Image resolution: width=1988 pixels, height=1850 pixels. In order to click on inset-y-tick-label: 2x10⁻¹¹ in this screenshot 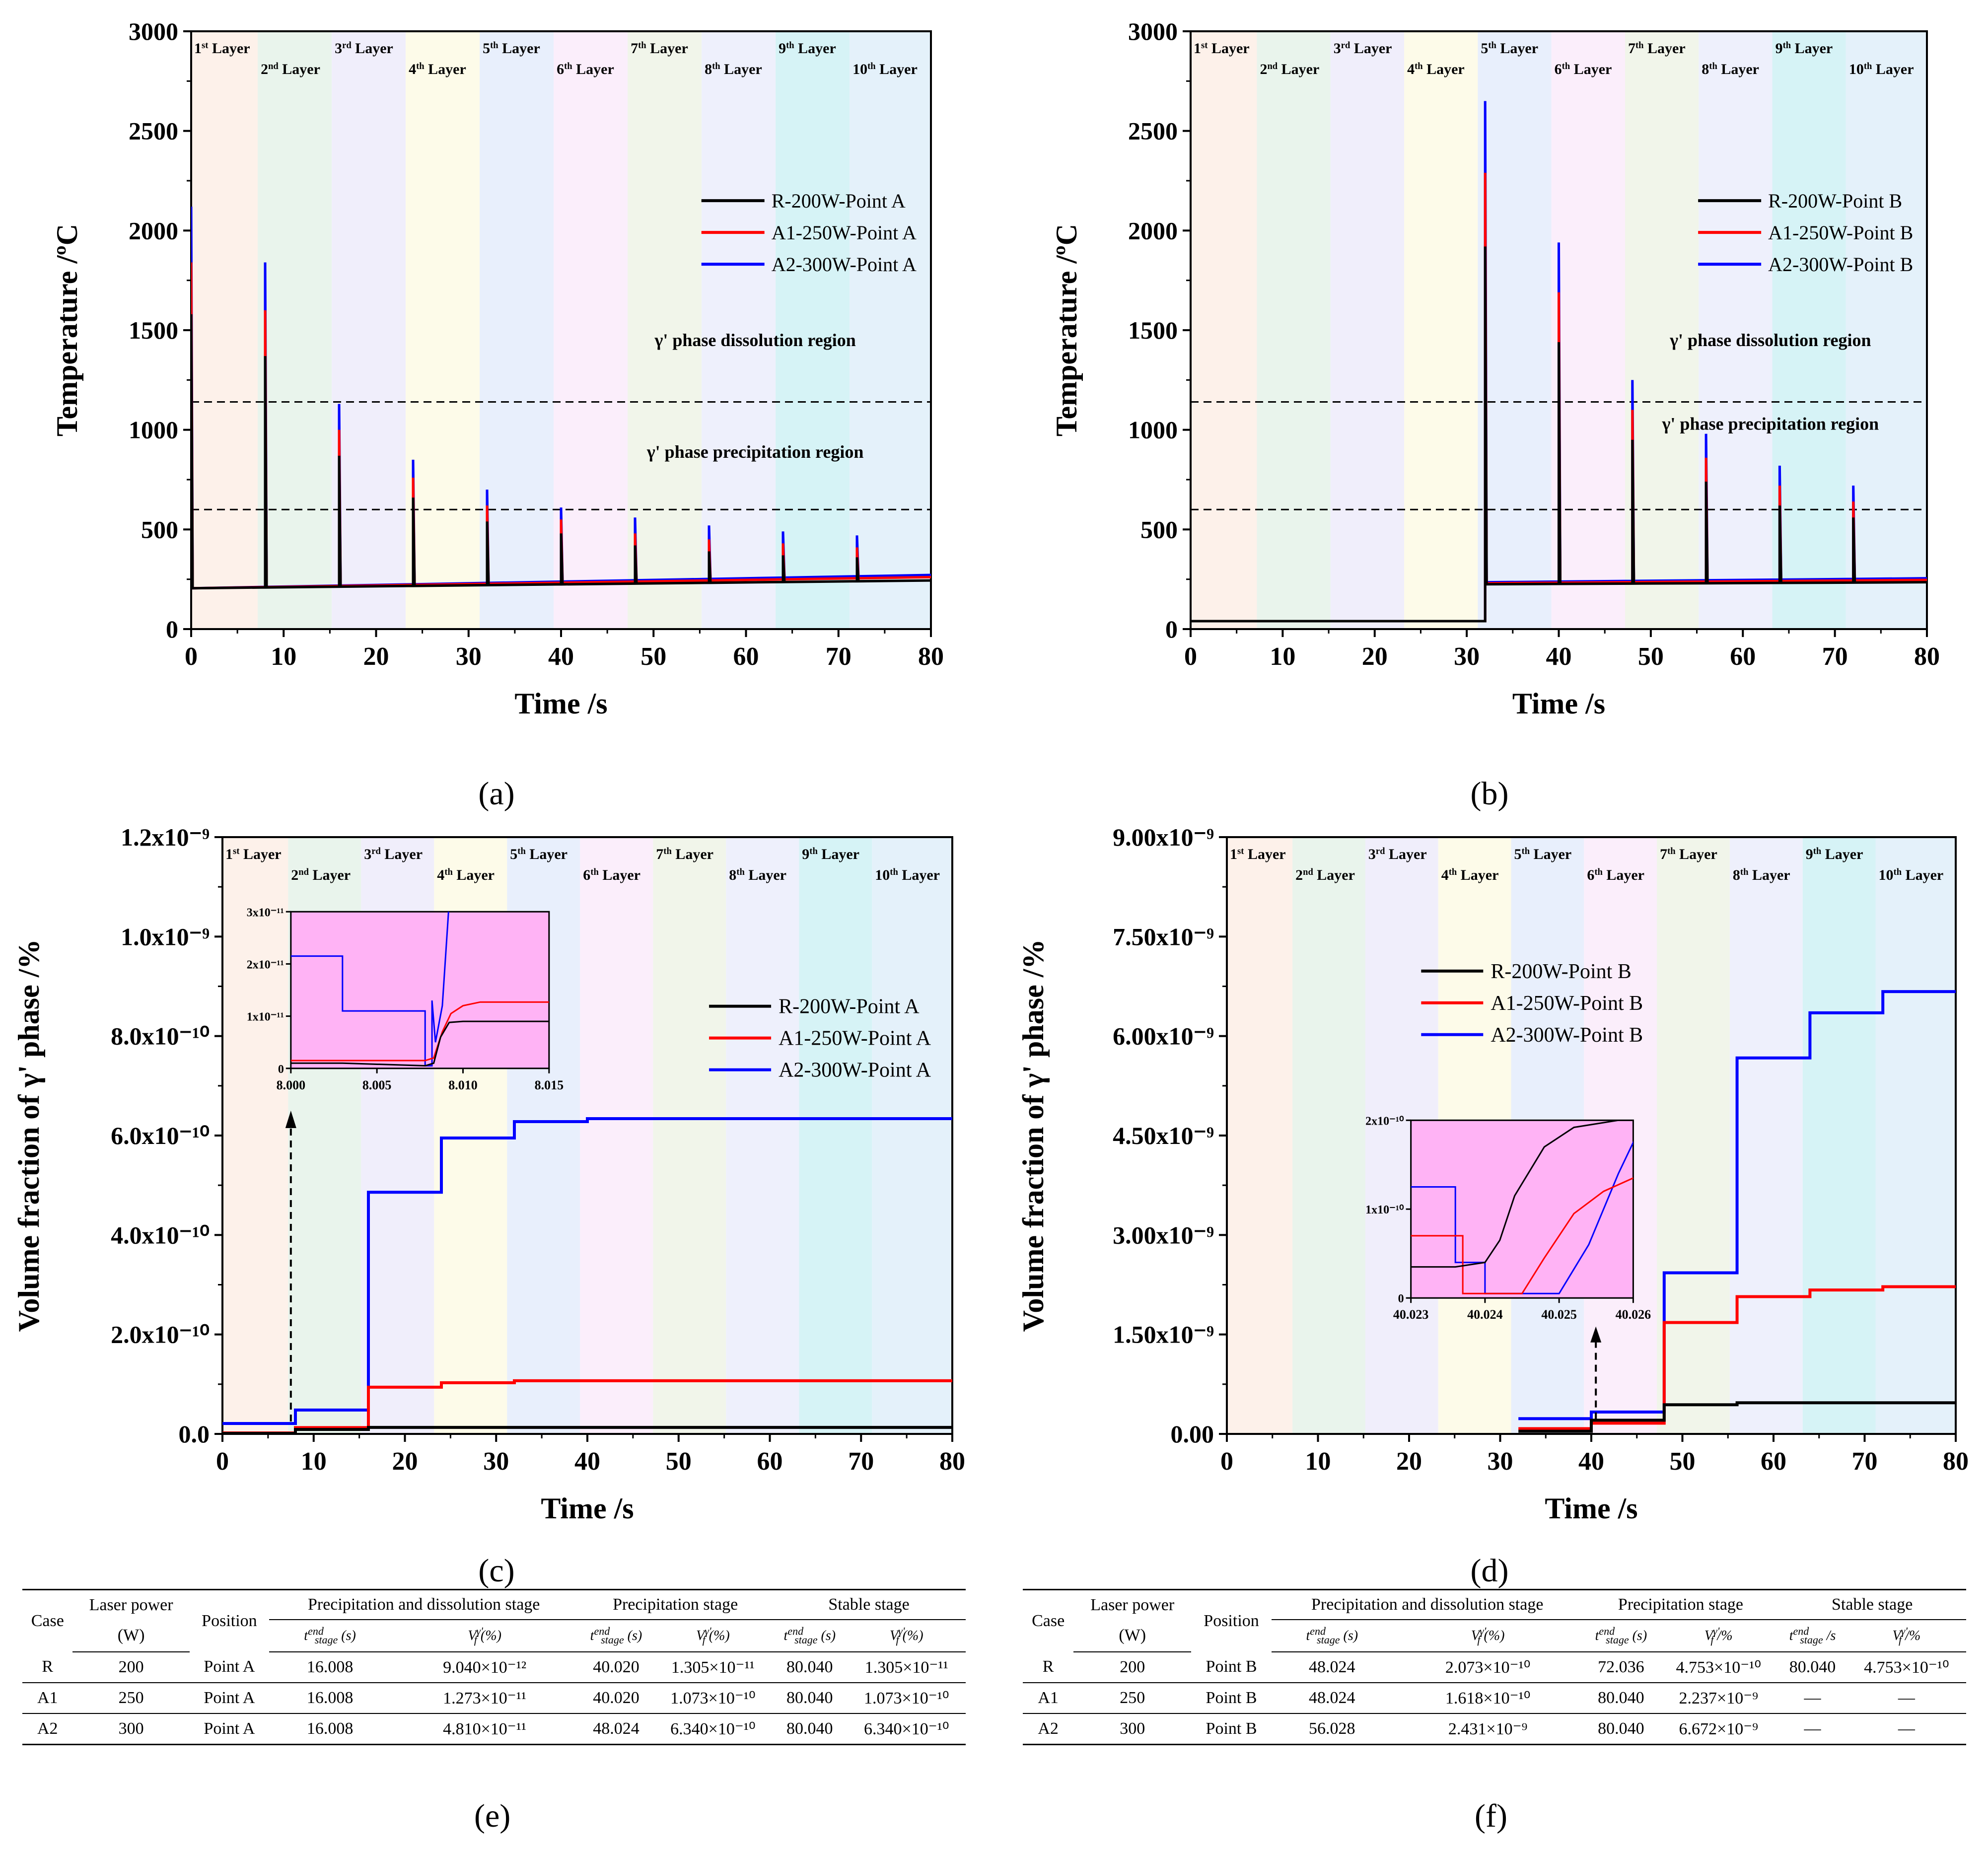, I will do `click(265, 964)`.